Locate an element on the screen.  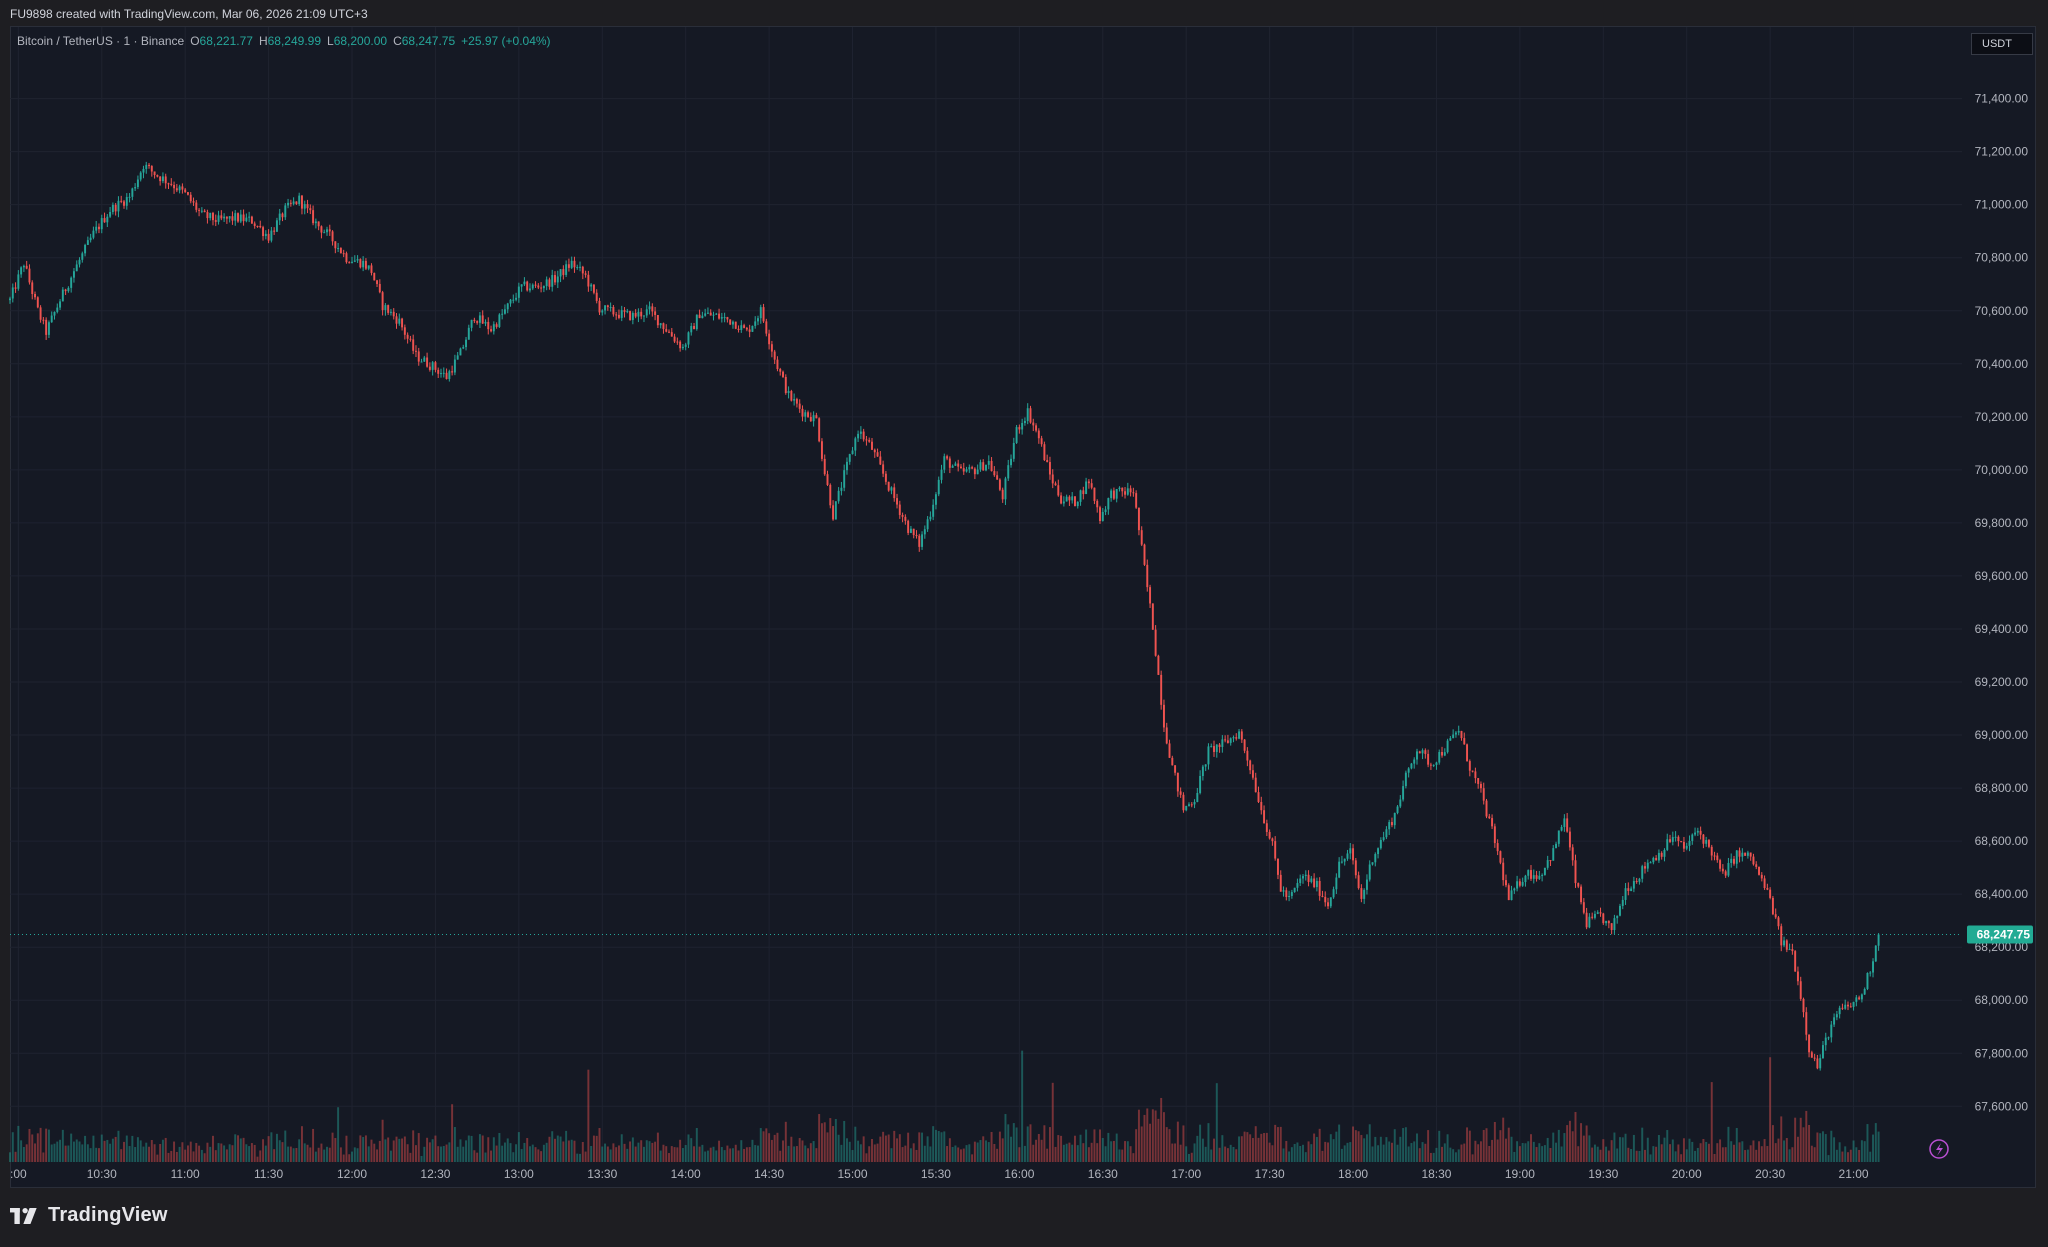
last-price-tag: 68,247.75 is located at coordinates (2000, 934).